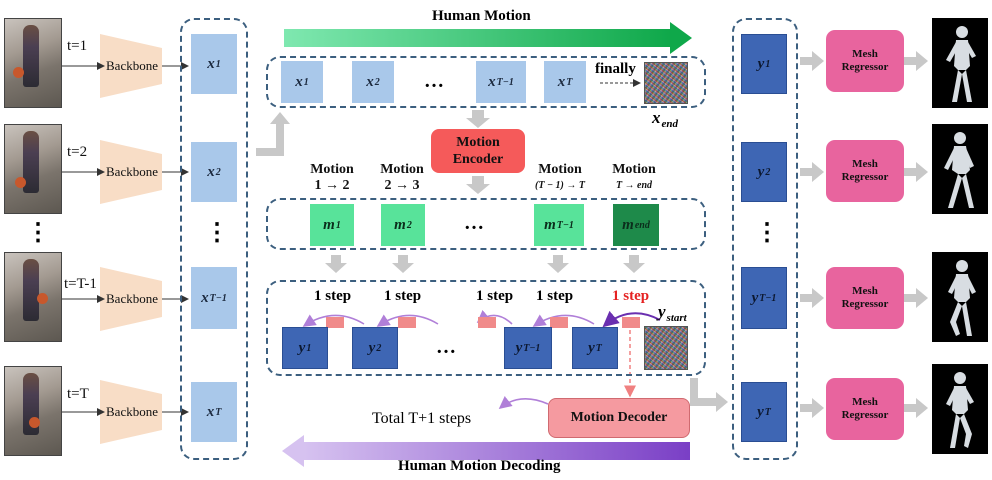 The image size is (992, 480). What do you see at coordinates (214, 298) in the screenshot?
I see `feature-x-t-minus-1: x T−1` at bounding box center [214, 298].